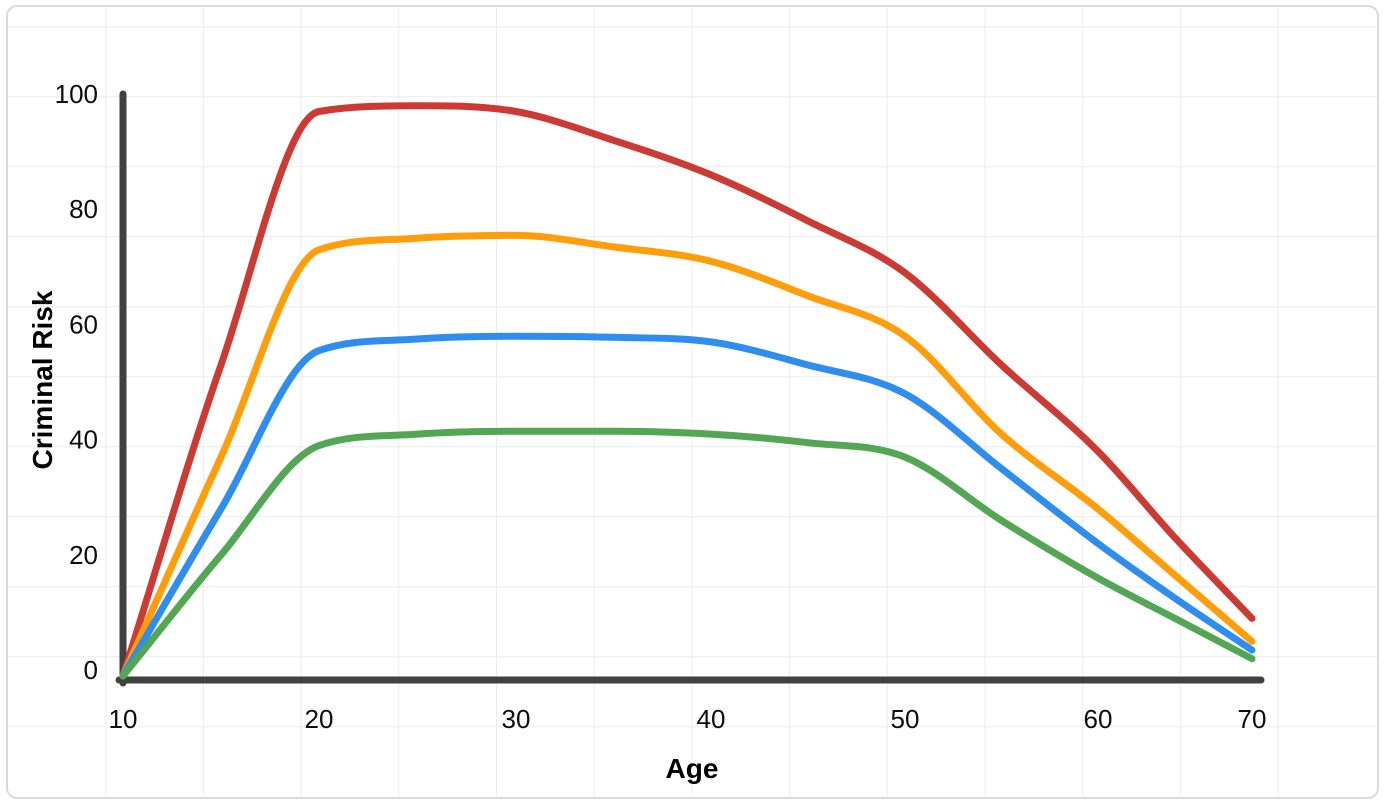  I want to click on y-tick-label: 40, so click(83, 440).